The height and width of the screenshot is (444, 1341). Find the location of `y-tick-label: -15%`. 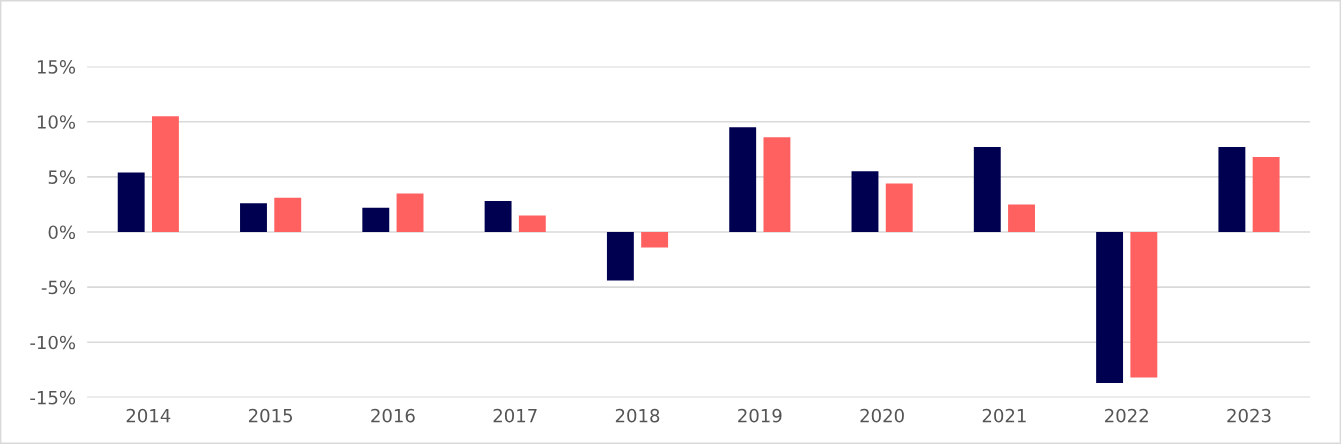

y-tick-label: -15% is located at coordinates (53, 397).